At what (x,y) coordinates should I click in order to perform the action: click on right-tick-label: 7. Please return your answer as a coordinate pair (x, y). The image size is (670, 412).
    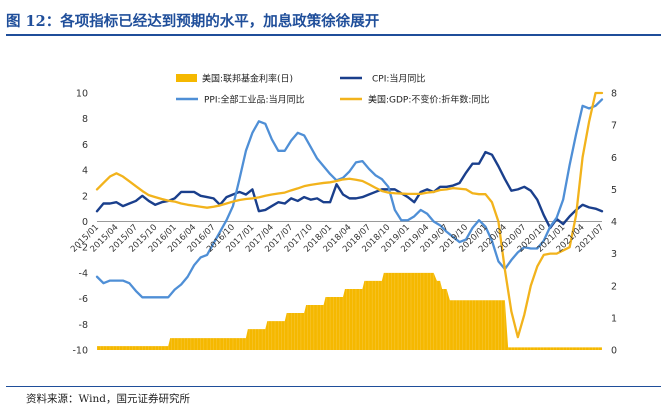
    Looking at the image, I should click on (614, 126).